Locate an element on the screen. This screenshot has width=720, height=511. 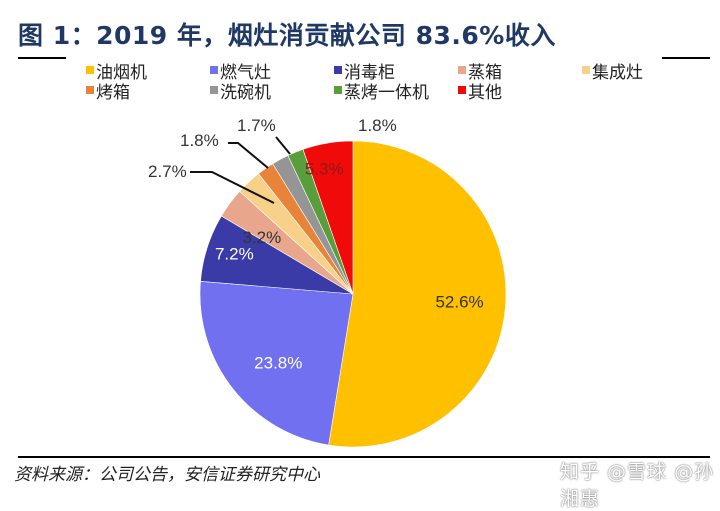
legend-item: 消毒柜 is located at coordinates (396, 71).